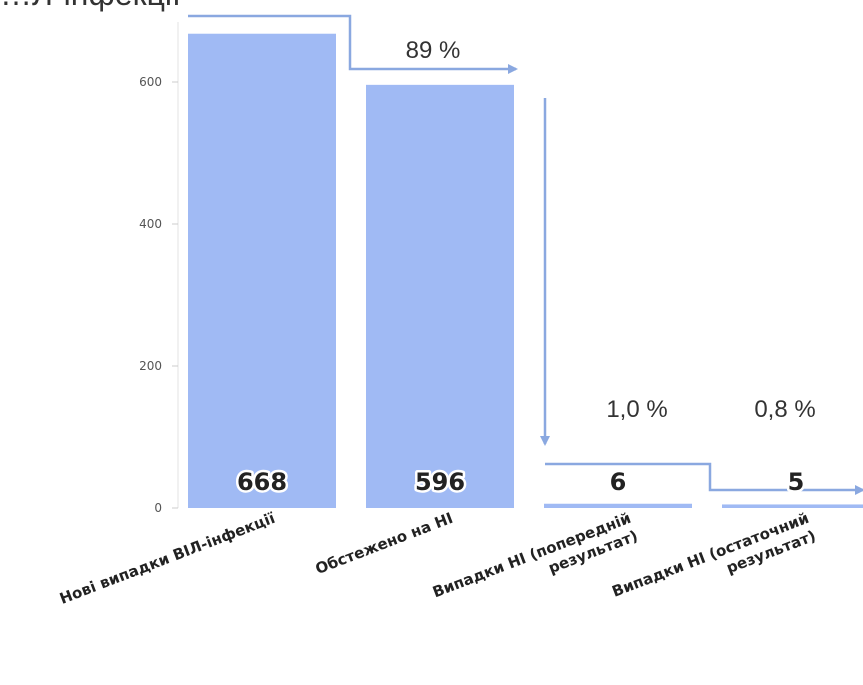  Describe the element at coordinates (784, 409) in the screenshot. I see `percent-label: 0,8 %` at that location.